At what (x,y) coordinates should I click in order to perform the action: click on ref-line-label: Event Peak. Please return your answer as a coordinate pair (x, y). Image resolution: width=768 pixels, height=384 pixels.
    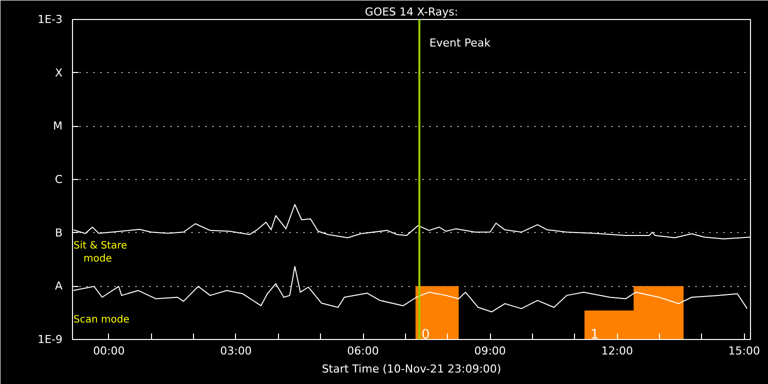
    Looking at the image, I should click on (460, 43).